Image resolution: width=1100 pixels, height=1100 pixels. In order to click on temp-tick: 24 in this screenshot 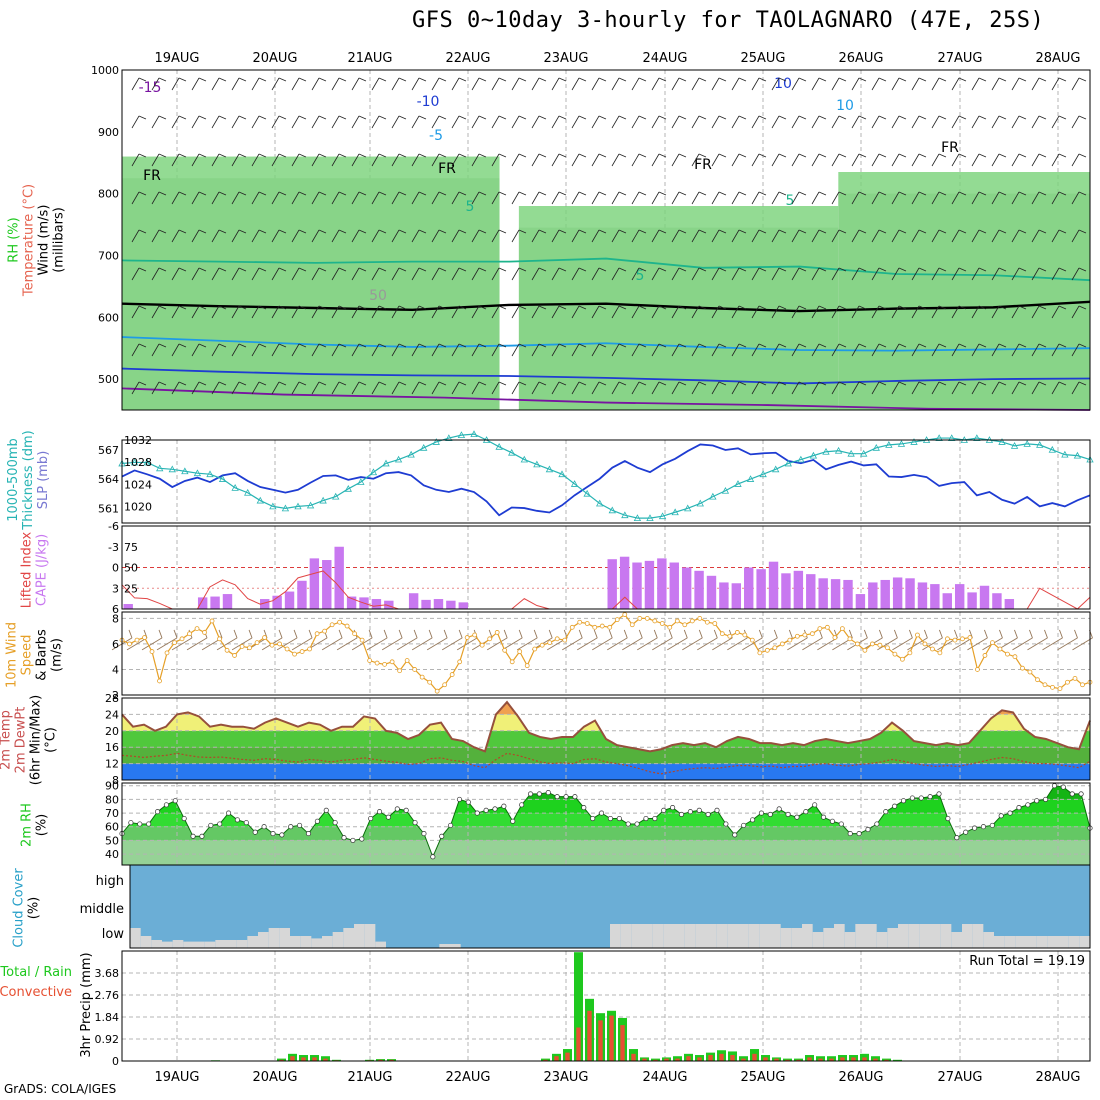, I will do `click(112, 714)`.